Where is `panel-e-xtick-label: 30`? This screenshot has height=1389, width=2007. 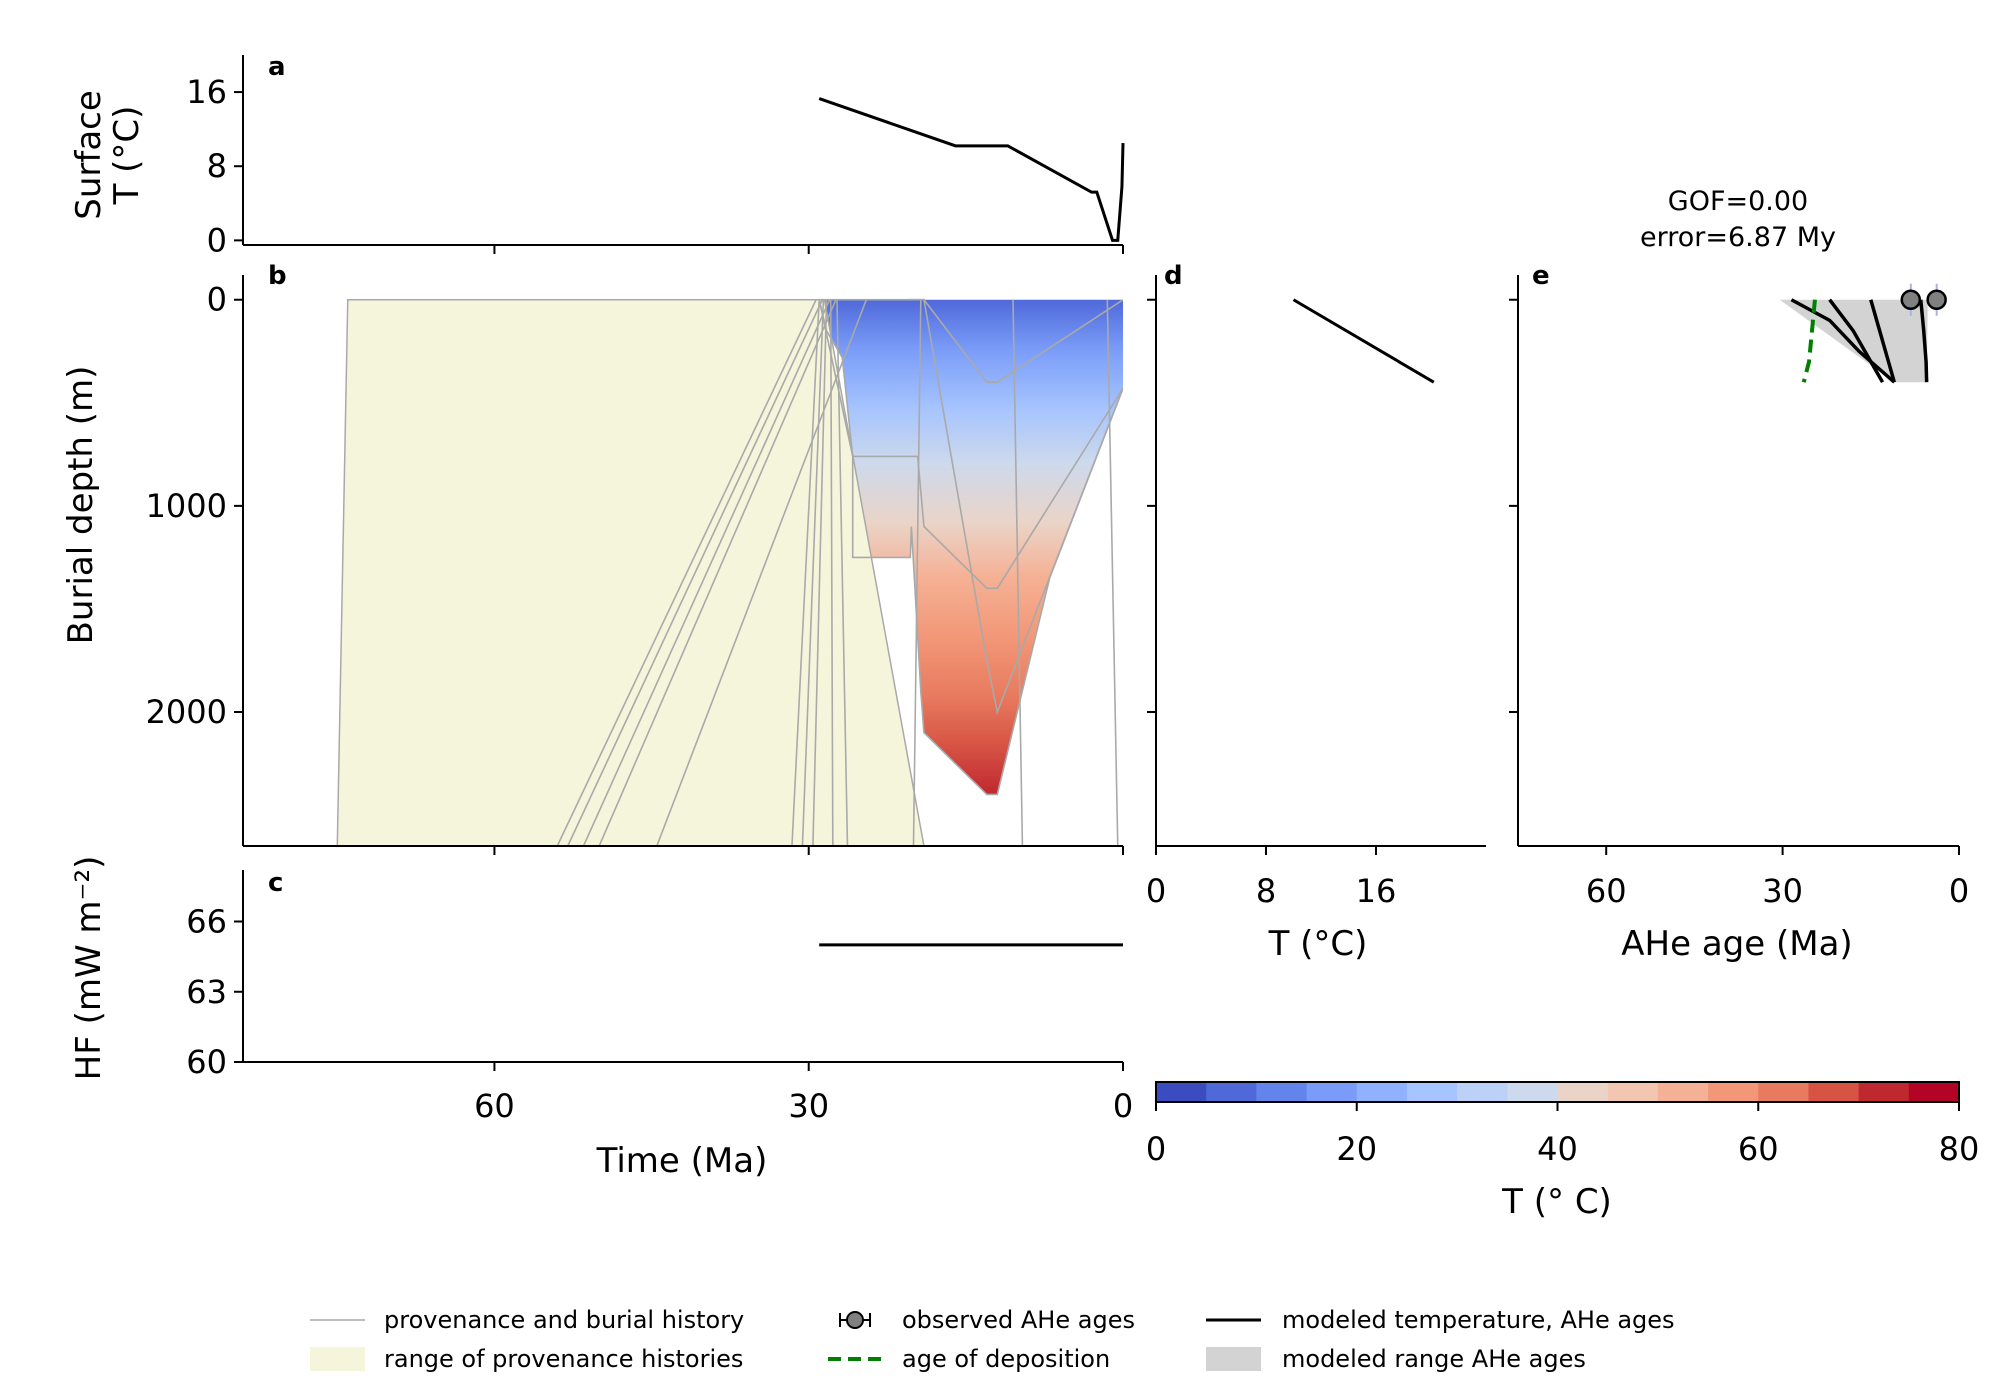
panel-e-xtick-label: 30 is located at coordinates (1782, 891).